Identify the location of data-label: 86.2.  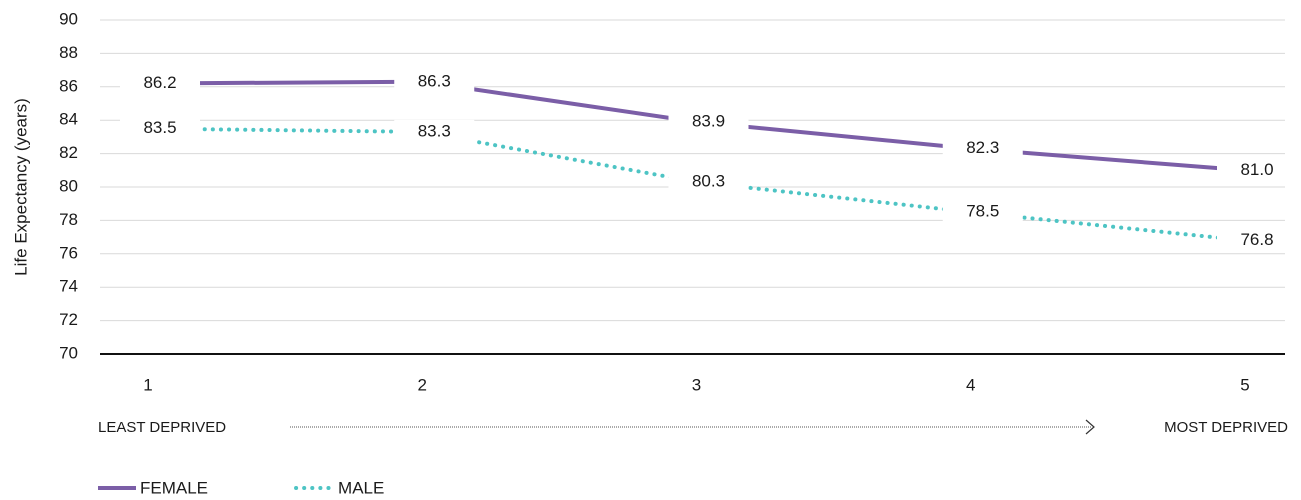
(159, 82).